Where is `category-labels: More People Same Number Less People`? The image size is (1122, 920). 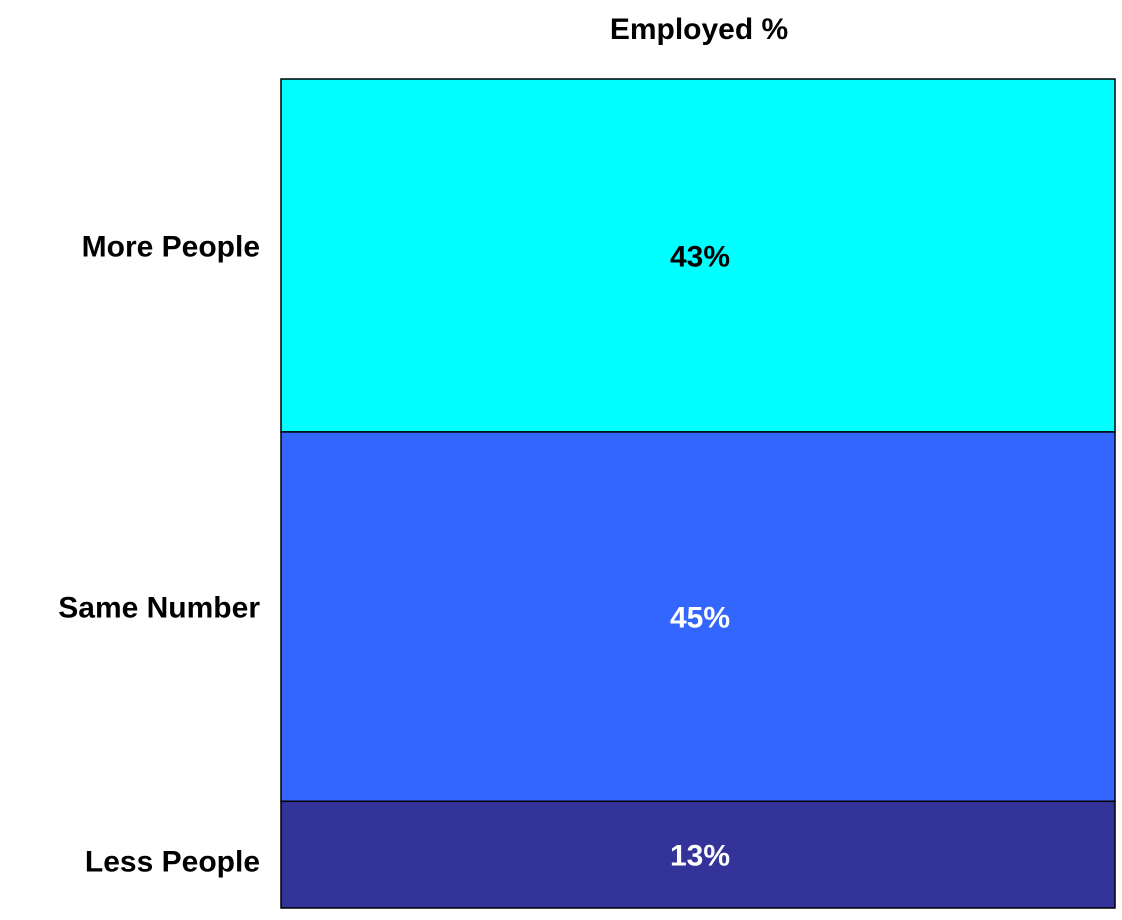
category-labels: More People Same Number Less People is located at coordinates (159, 554).